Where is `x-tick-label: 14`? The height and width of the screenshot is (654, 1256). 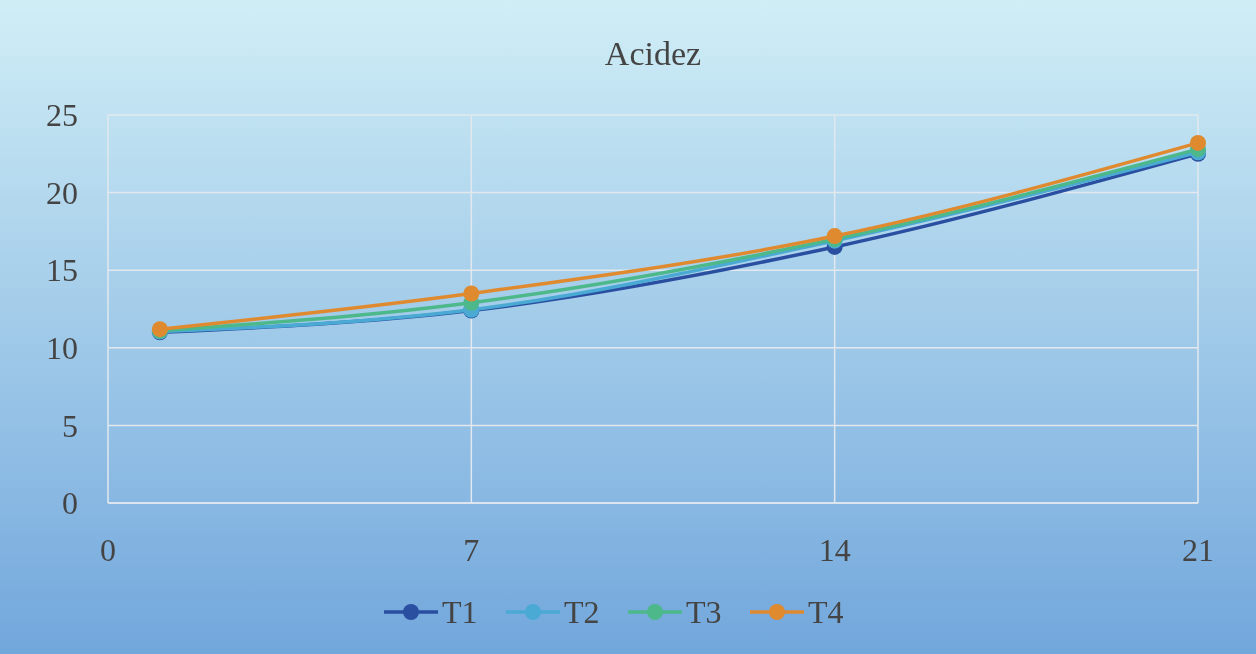
x-tick-label: 14 is located at coordinates (834, 550).